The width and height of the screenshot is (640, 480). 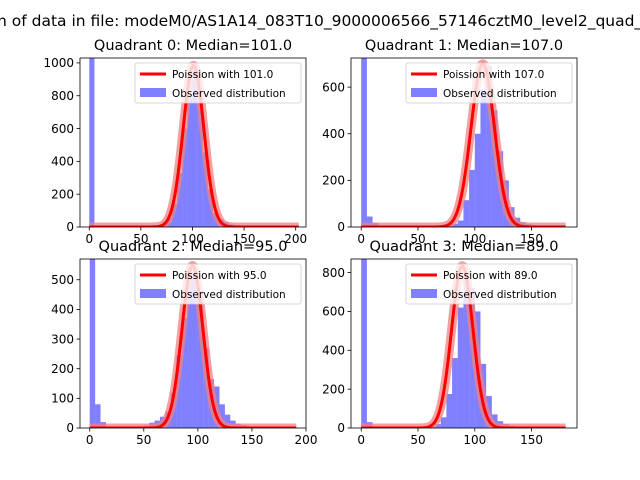 What do you see at coordinates (58, 63) in the screenshot?
I see `y-tick-label: 1000` at bounding box center [58, 63].